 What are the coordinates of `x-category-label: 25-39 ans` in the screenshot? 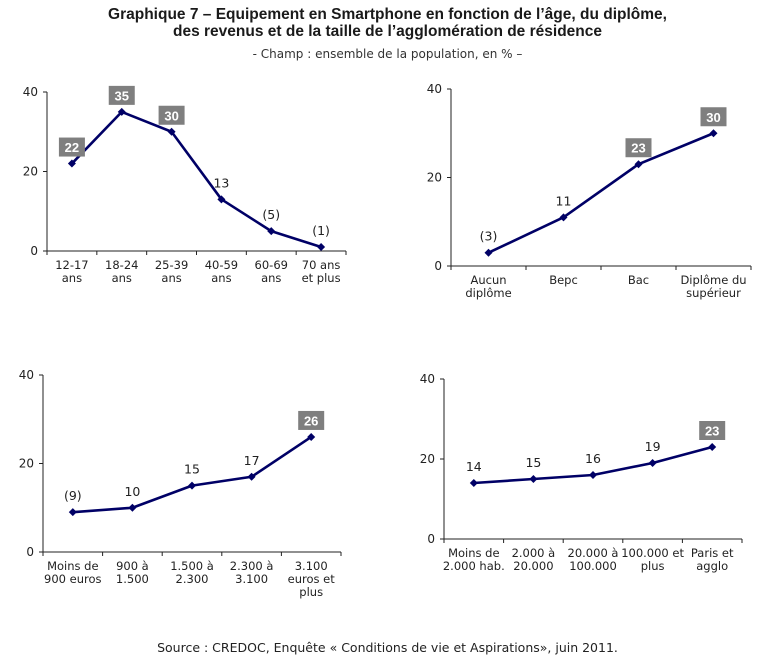 It's located at (171, 271).